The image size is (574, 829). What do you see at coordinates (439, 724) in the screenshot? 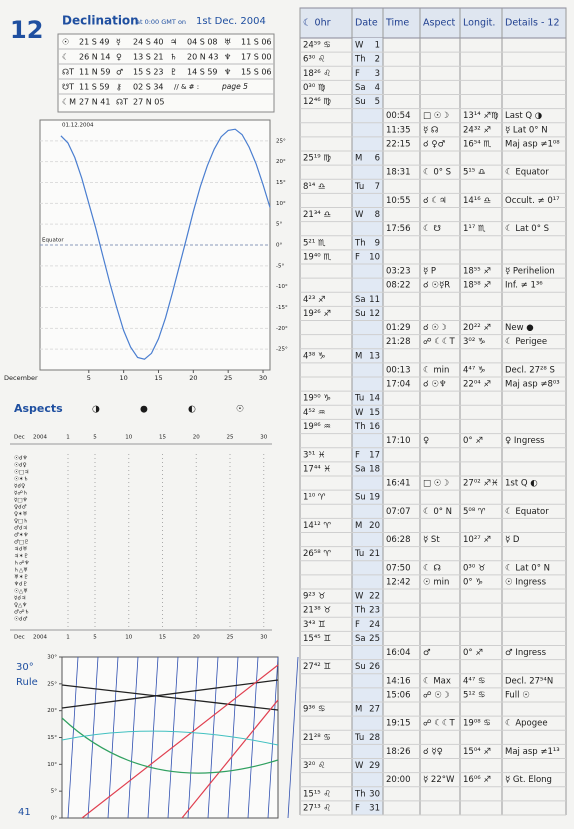
I see `cell-aspect: ☍ ☾☾T` at bounding box center [439, 724].